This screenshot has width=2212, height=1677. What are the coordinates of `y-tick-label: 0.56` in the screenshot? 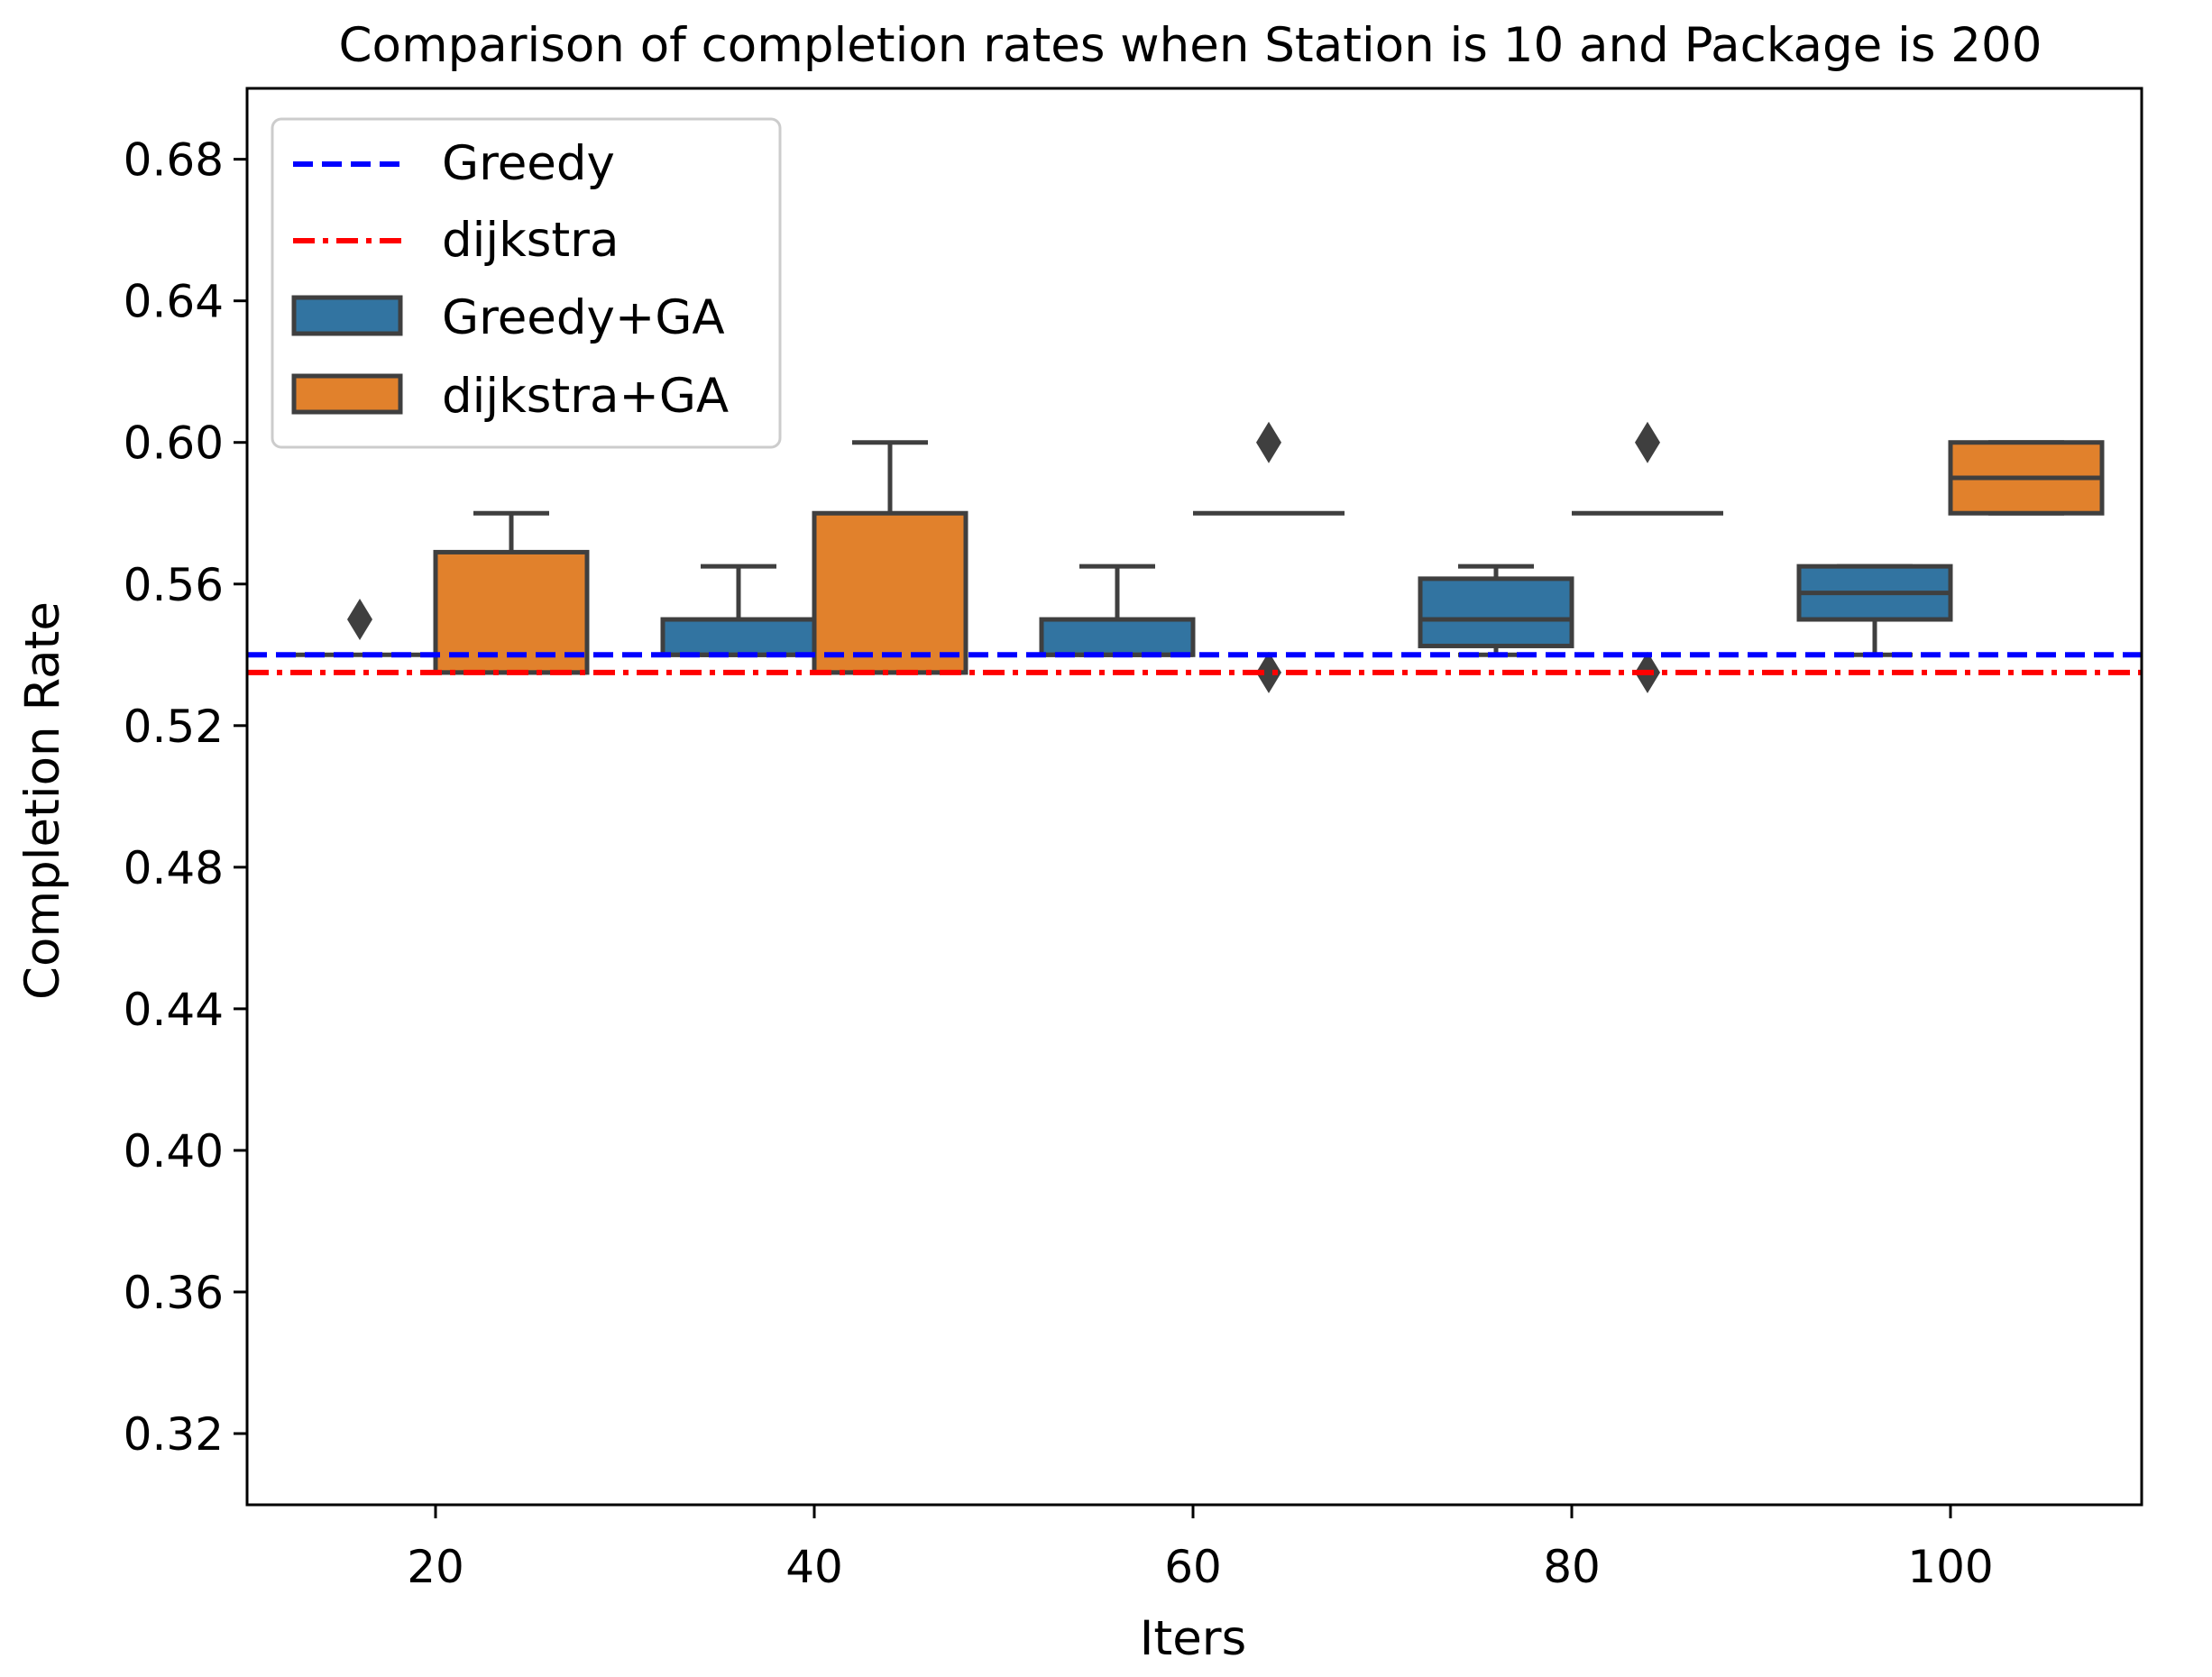 It's located at (174, 585).